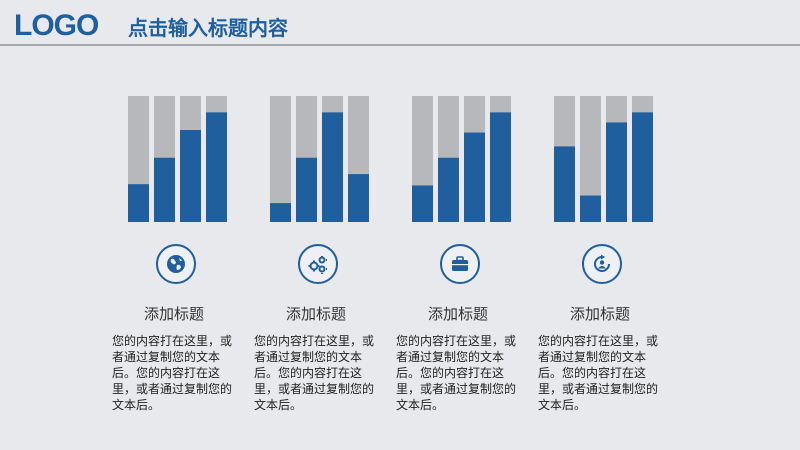 The width and height of the screenshot is (800, 450). What do you see at coordinates (602, 264) in the screenshot?
I see `refresh-user-icon` at bounding box center [602, 264].